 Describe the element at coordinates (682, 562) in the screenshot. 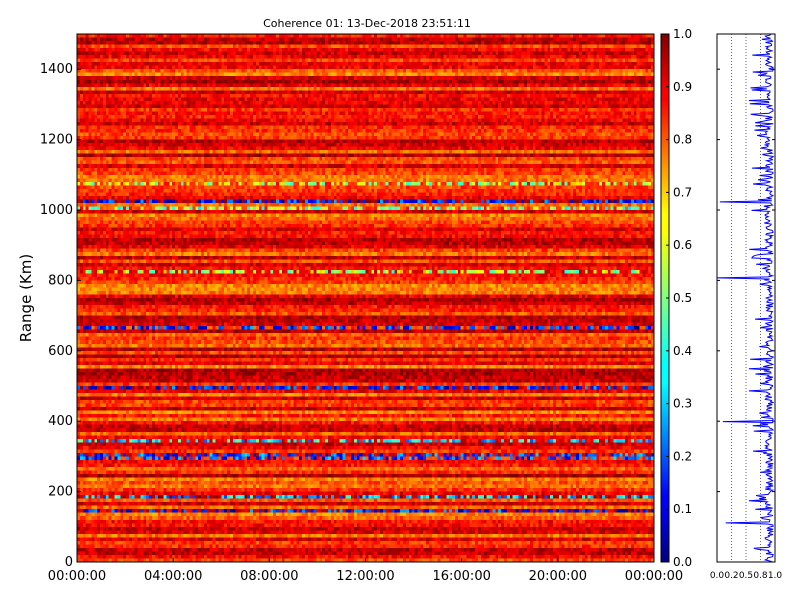

I see `colorbar-tick-label: 0.0` at that location.